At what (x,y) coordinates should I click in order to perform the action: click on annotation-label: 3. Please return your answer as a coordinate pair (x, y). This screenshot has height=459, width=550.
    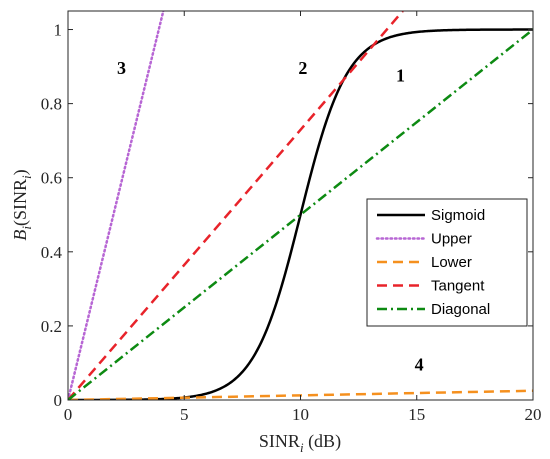
    Looking at the image, I should click on (121, 68).